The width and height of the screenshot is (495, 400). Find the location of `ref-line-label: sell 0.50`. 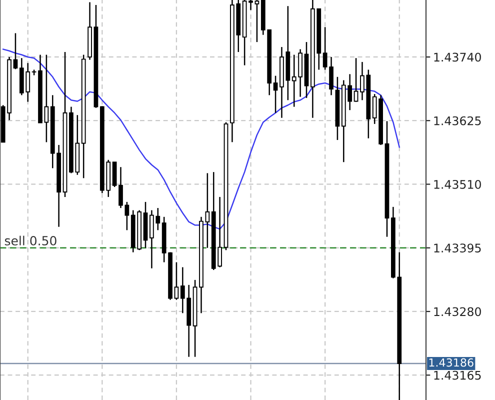

ref-line-label: sell 0.50 is located at coordinates (30, 241).